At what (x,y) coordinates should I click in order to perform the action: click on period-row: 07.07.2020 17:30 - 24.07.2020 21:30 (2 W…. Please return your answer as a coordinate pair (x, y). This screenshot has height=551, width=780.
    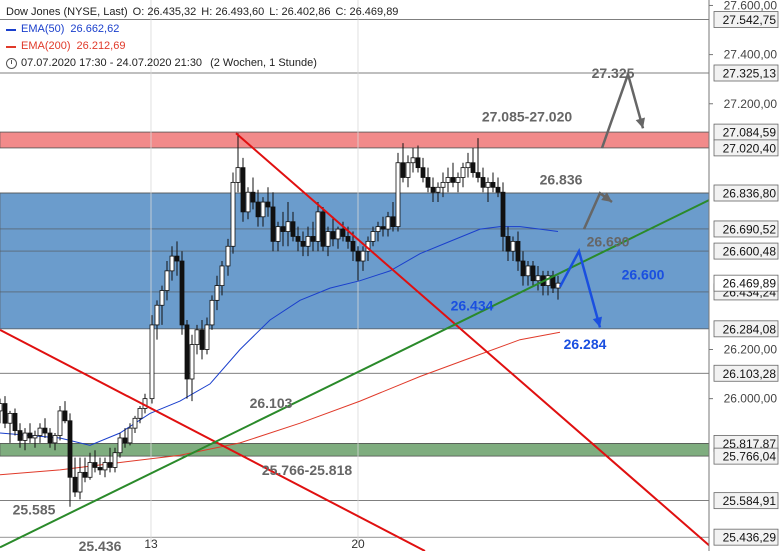
    Looking at the image, I should click on (204, 63).